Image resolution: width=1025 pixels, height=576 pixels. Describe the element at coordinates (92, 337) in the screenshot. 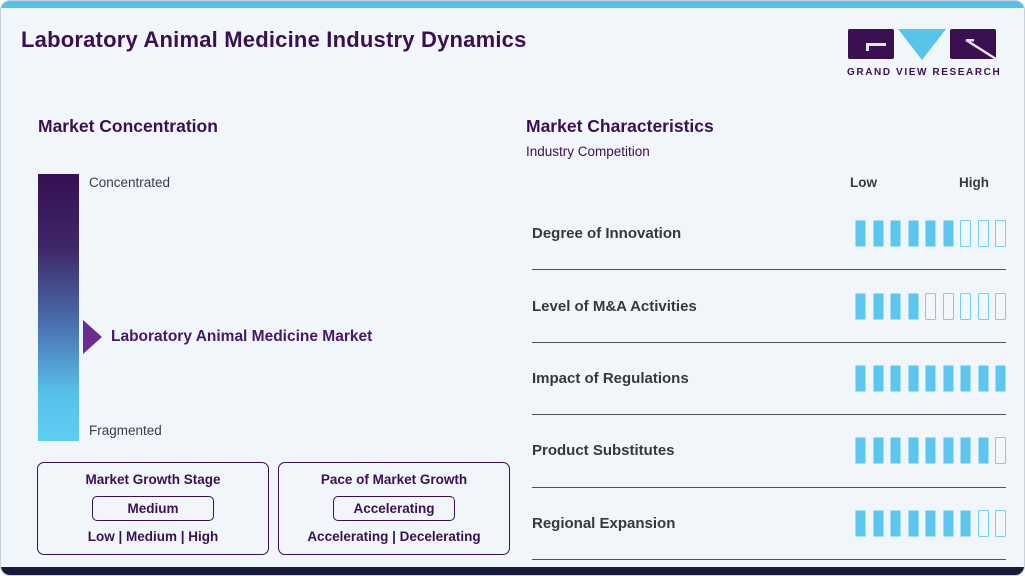

I see `market-pointer-arrow-icon` at that location.